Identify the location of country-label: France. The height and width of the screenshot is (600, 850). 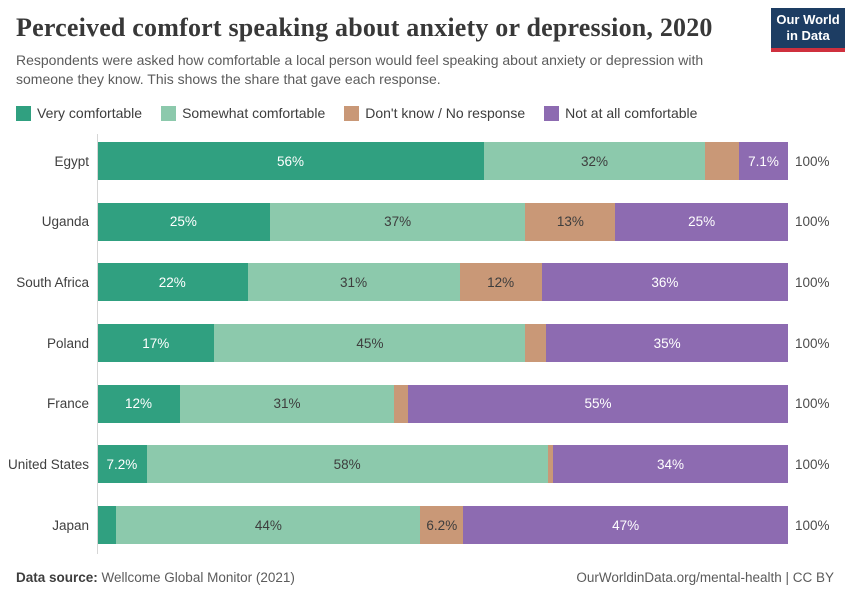
(67, 404).